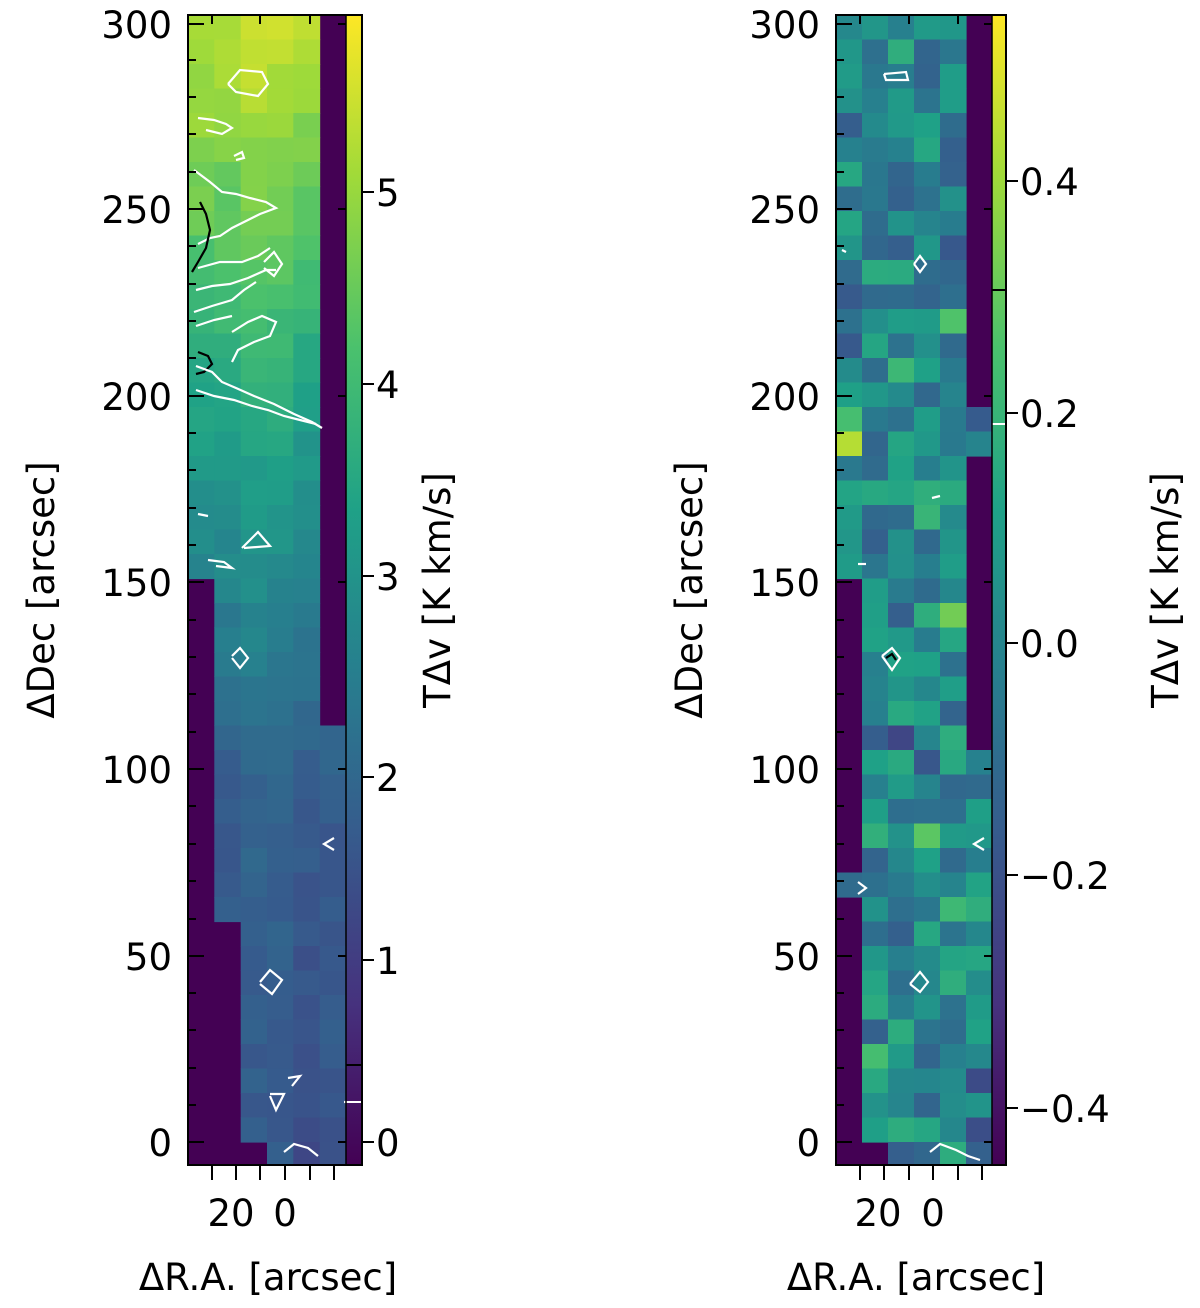 The height and width of the screenshot is (1308, 1200). I want to click on left-colorbar-tick-label: 4, so click(388, 385).